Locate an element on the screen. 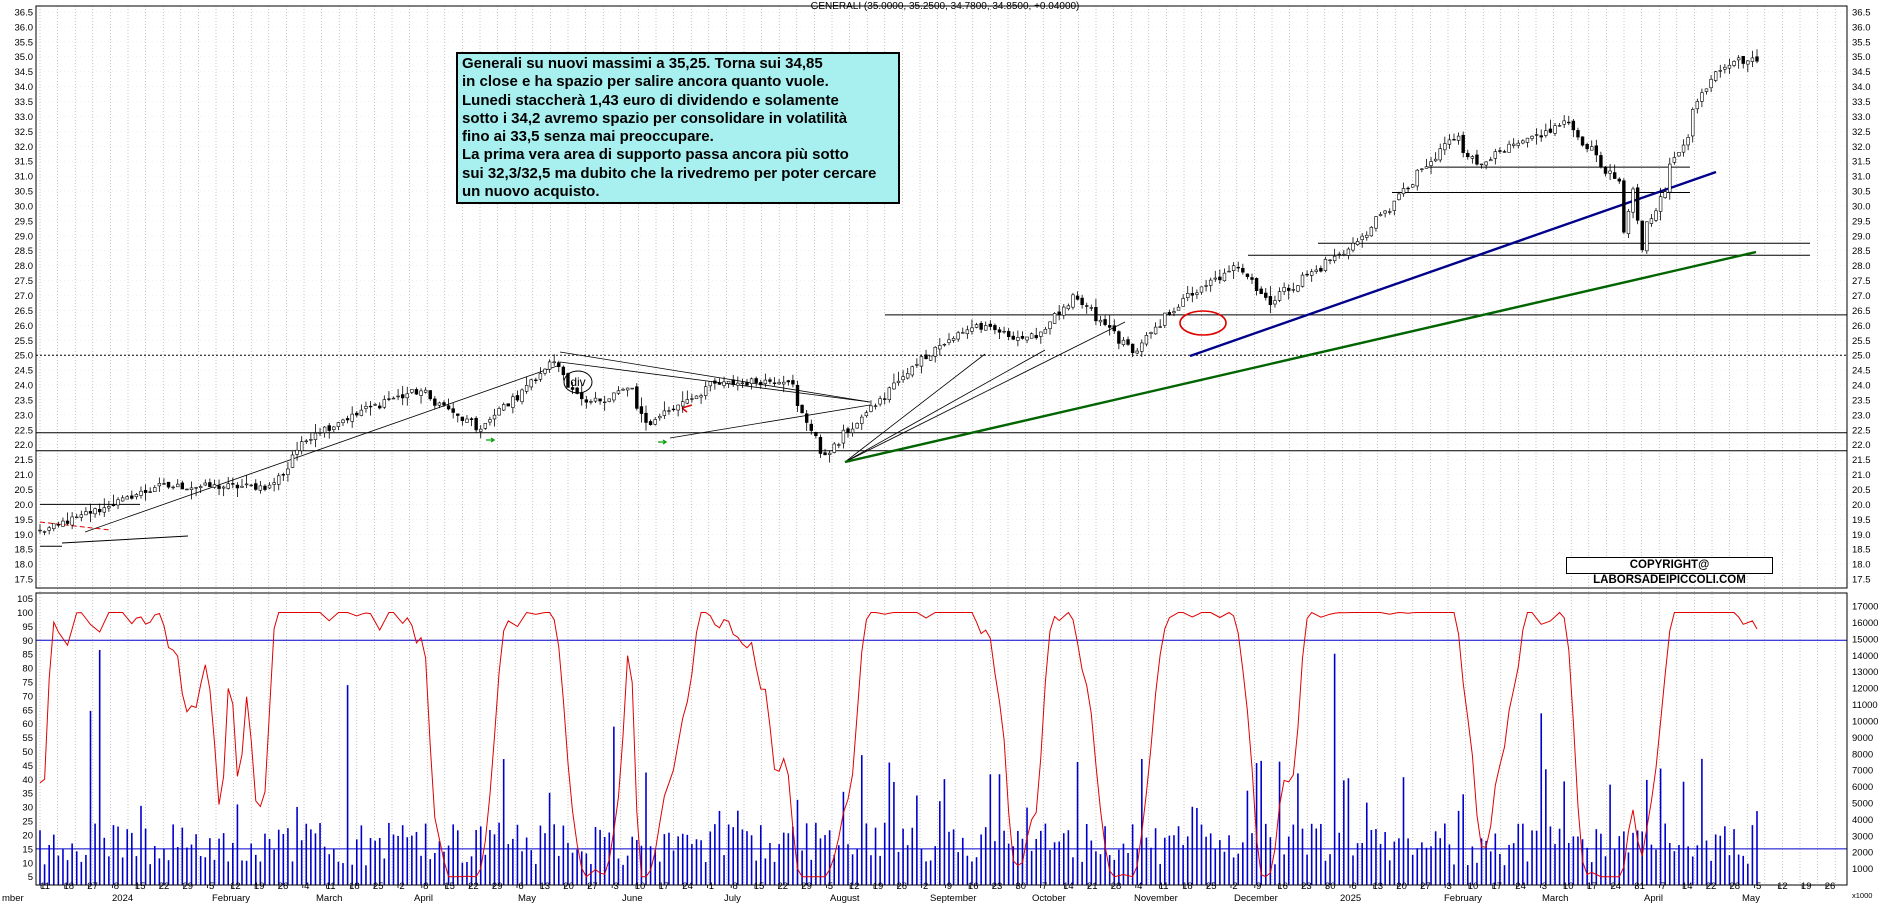 This screenshot has width=1890, height=903. price-tick-label-right: 25.5 is located at coordinates (1861, 341).